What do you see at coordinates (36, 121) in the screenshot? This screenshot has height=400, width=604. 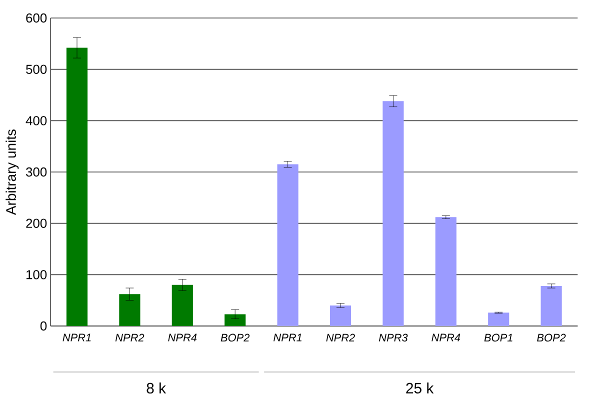 I see `y-tick-label: 400` at bounding box center [36, 121].